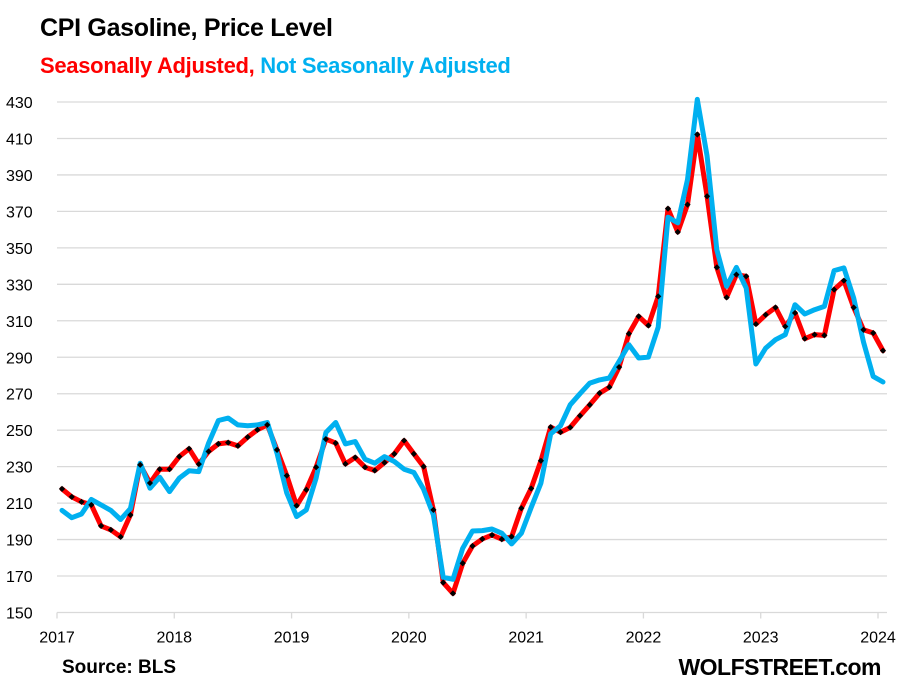 The height and width of the screenshot is (700, 909). I want to click on y-tick-label: 170, so click(19, 577).